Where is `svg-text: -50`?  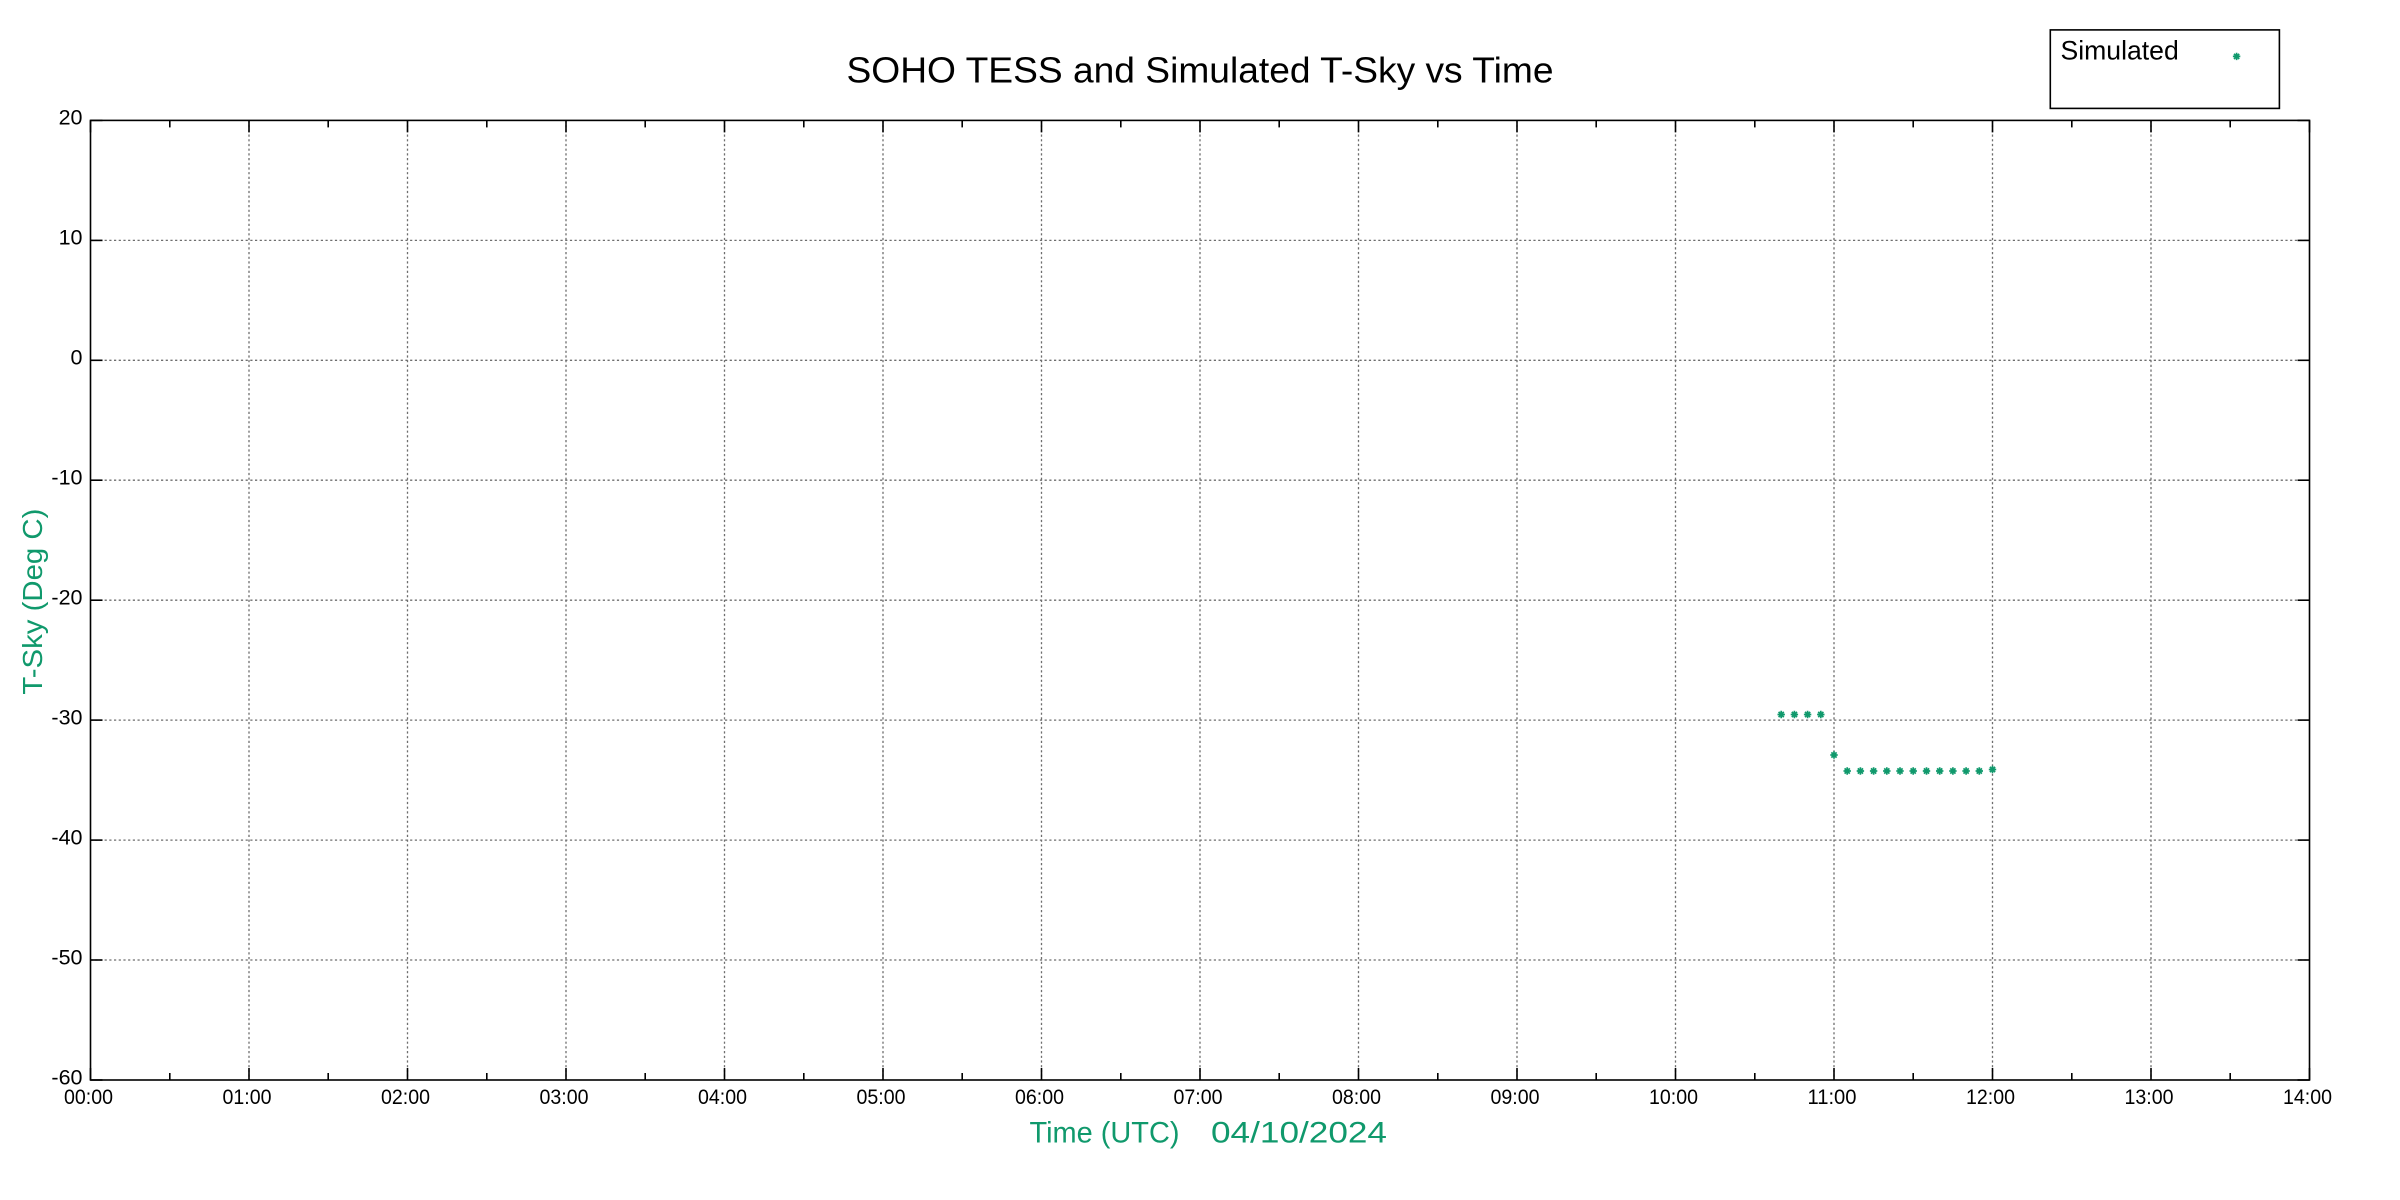
svg-text: -50 is located at coordinates (66, 957).